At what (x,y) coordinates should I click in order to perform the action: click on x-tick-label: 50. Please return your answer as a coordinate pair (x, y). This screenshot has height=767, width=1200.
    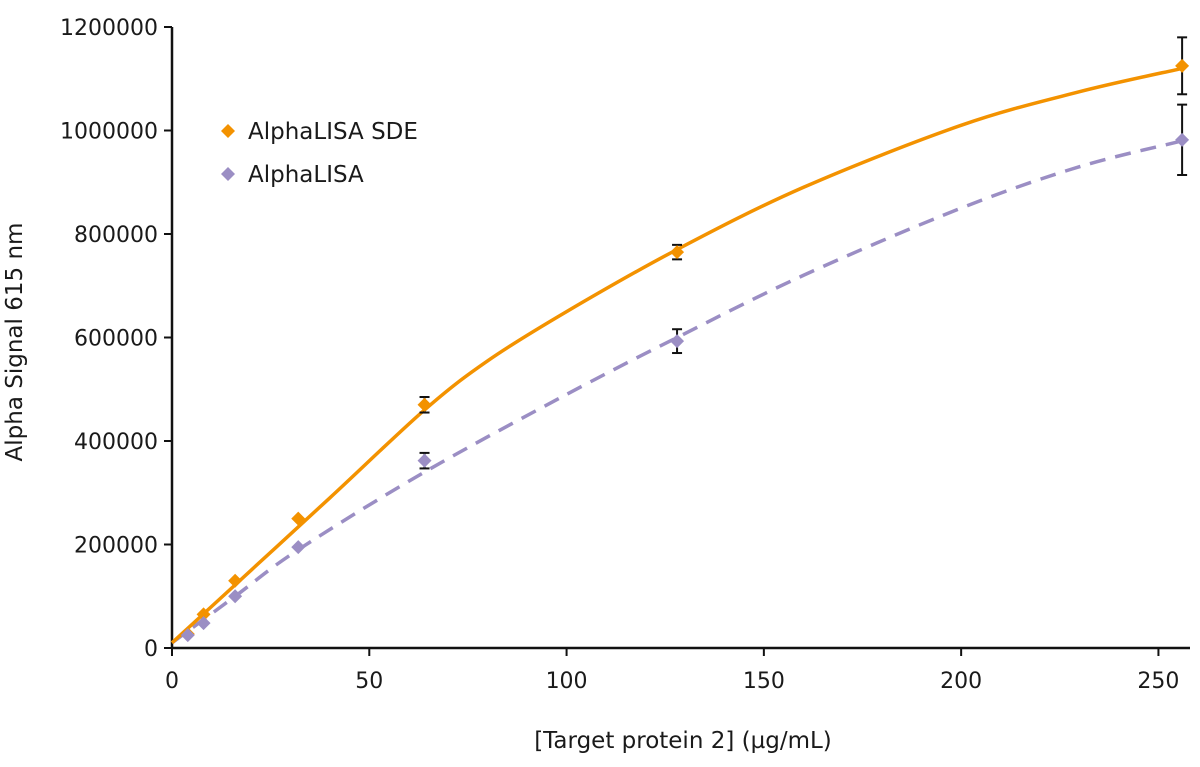
    Looking at the image, I should click on (369, 681).